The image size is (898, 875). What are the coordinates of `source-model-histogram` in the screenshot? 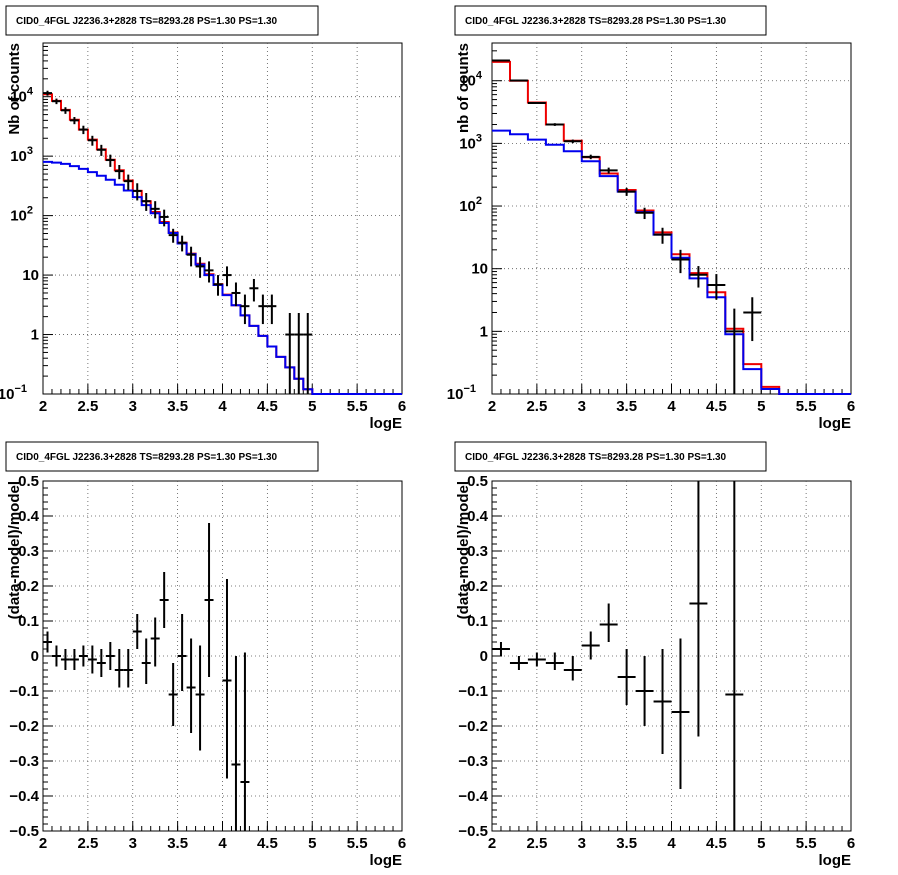 It's located at (222, 277).